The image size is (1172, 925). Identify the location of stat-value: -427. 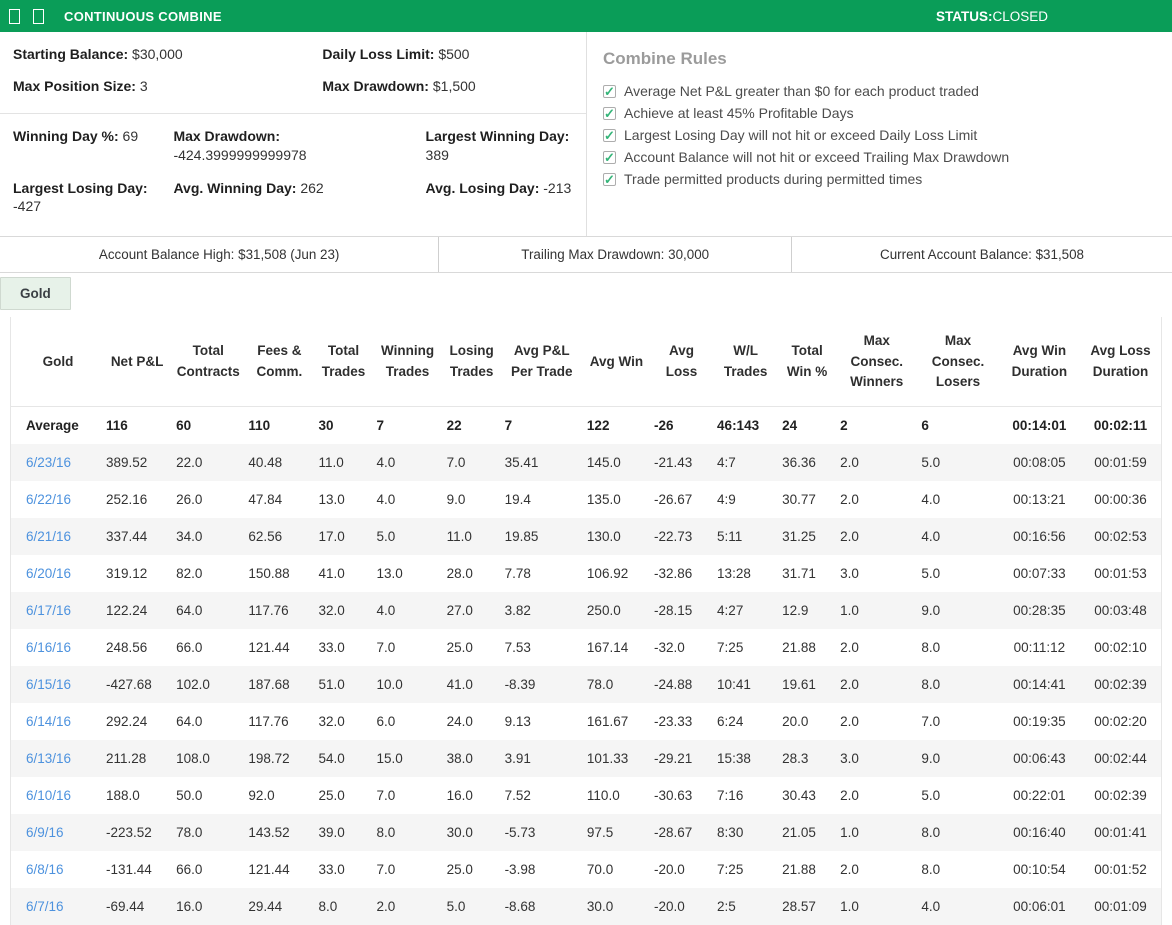
(27, 206).